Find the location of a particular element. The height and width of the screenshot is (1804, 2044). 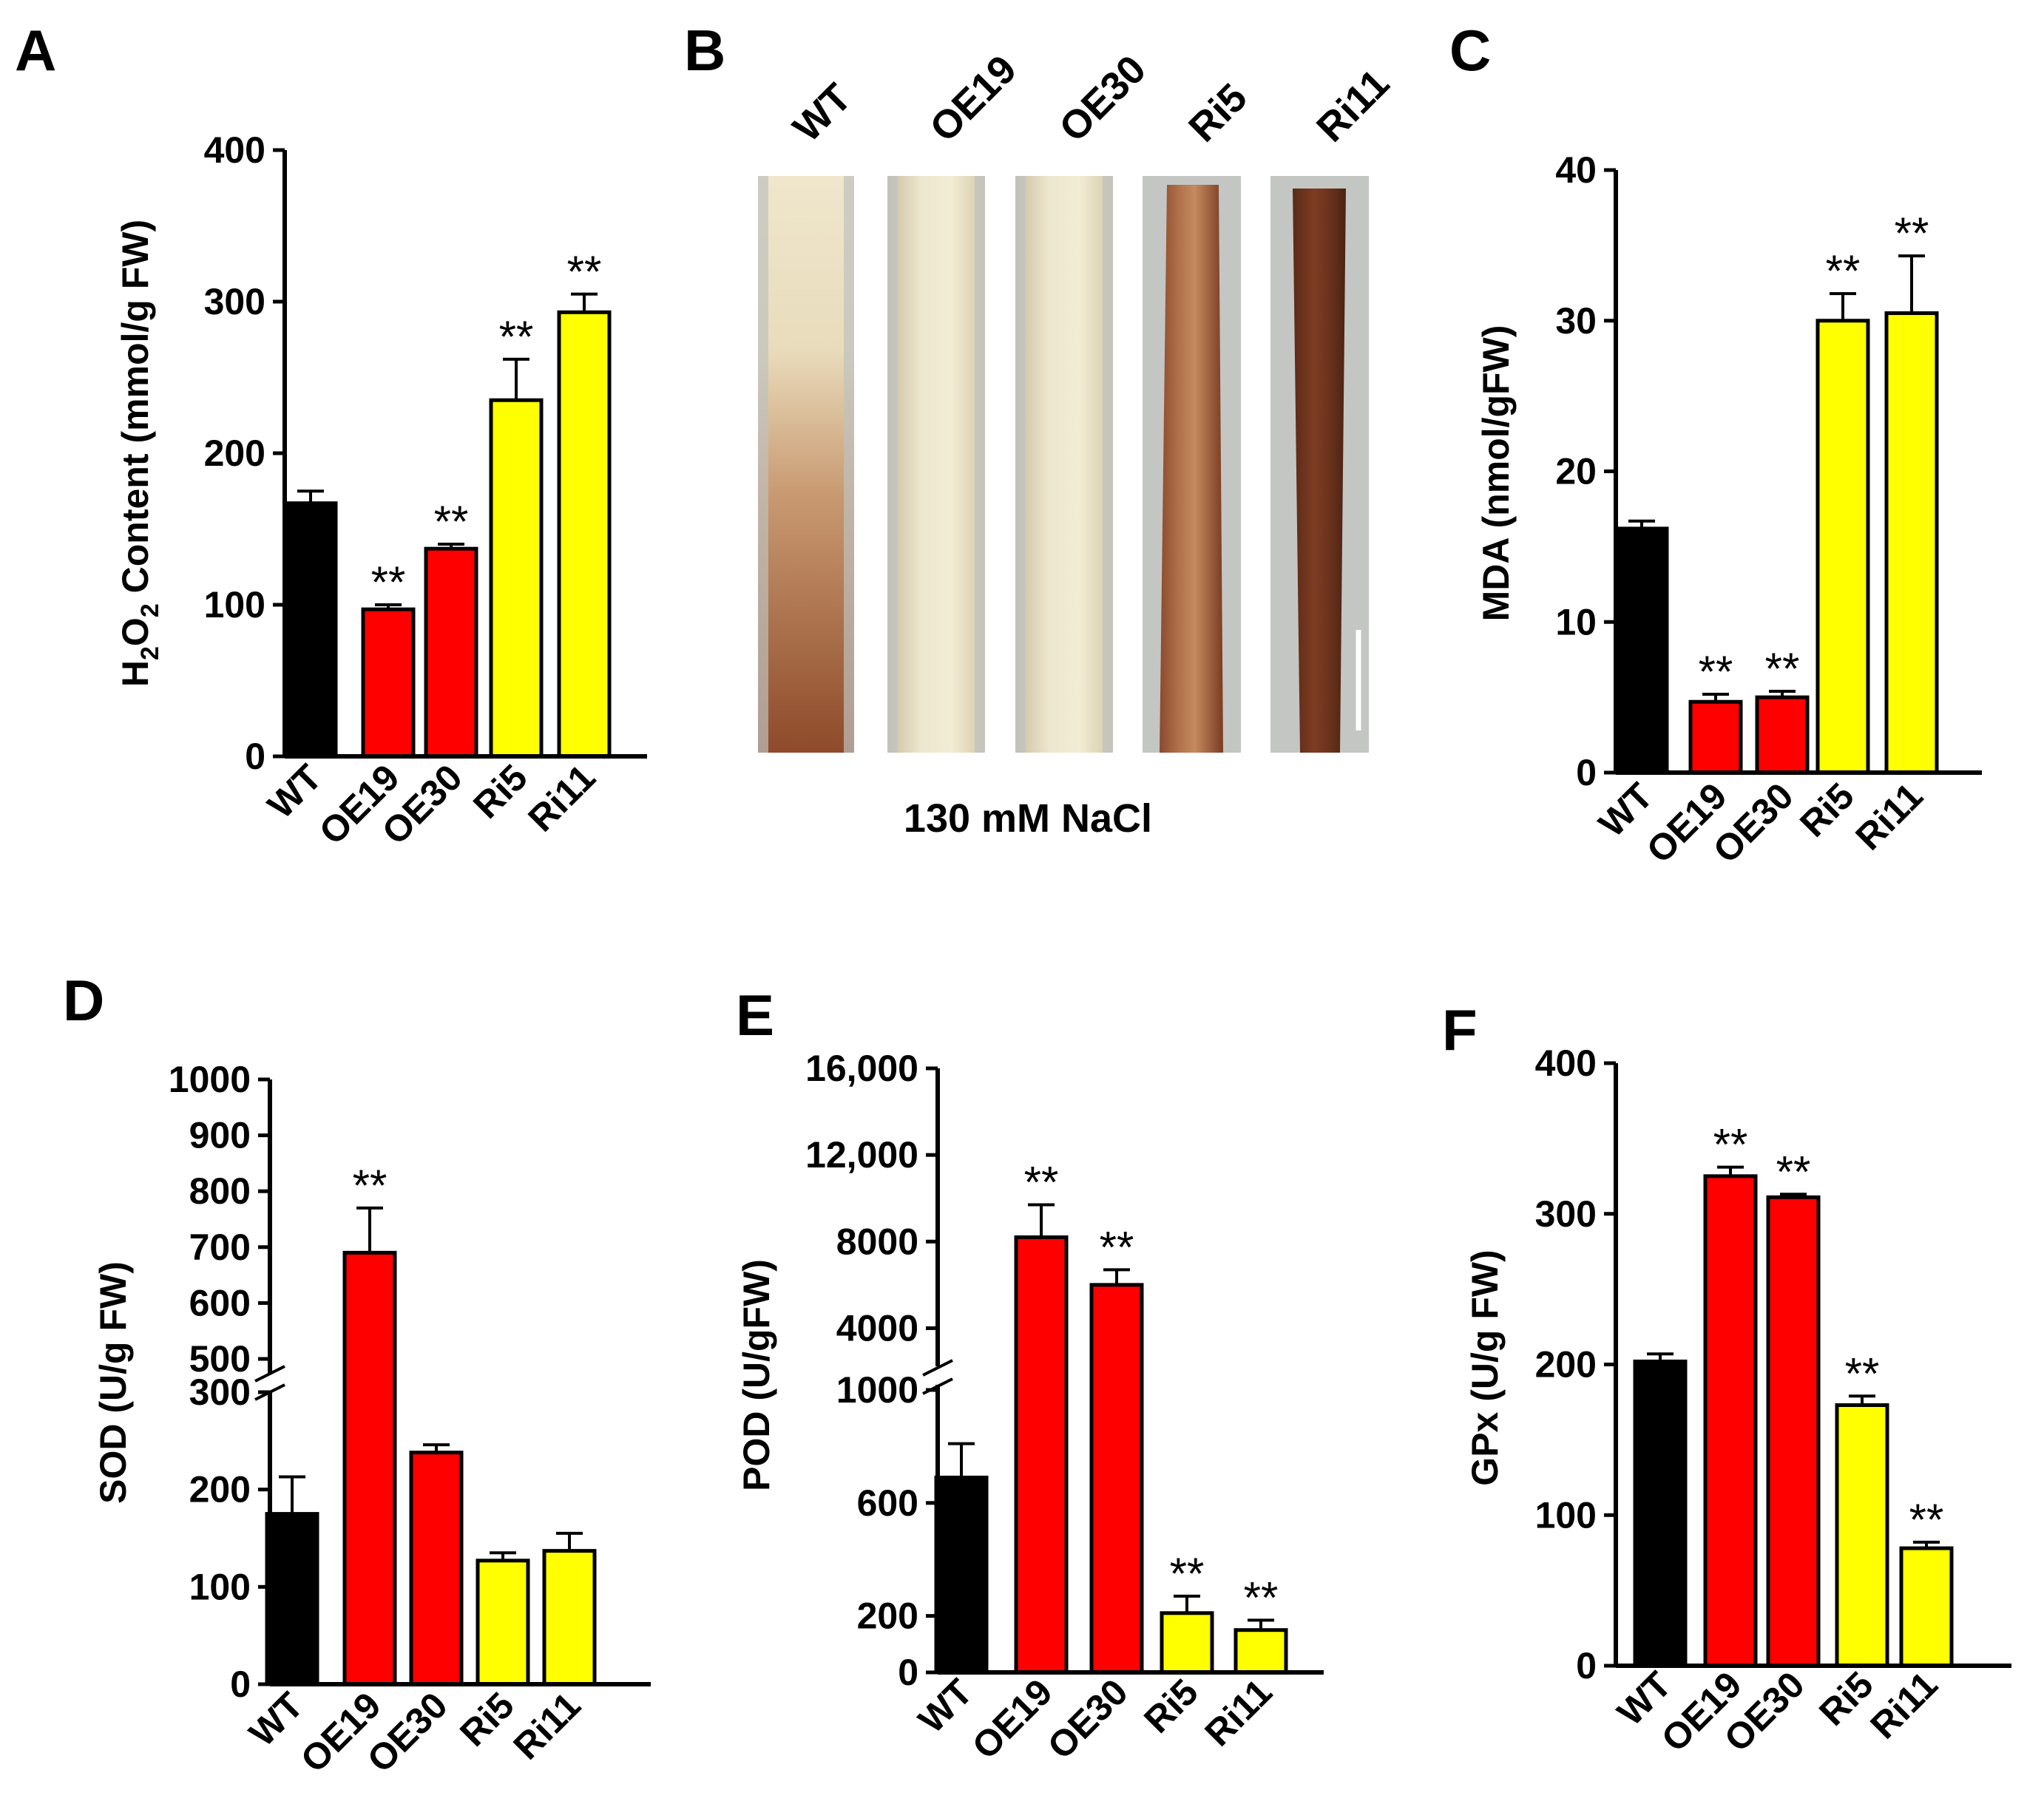

y-tick-label: 800 is located at coordinates (220, 1191).